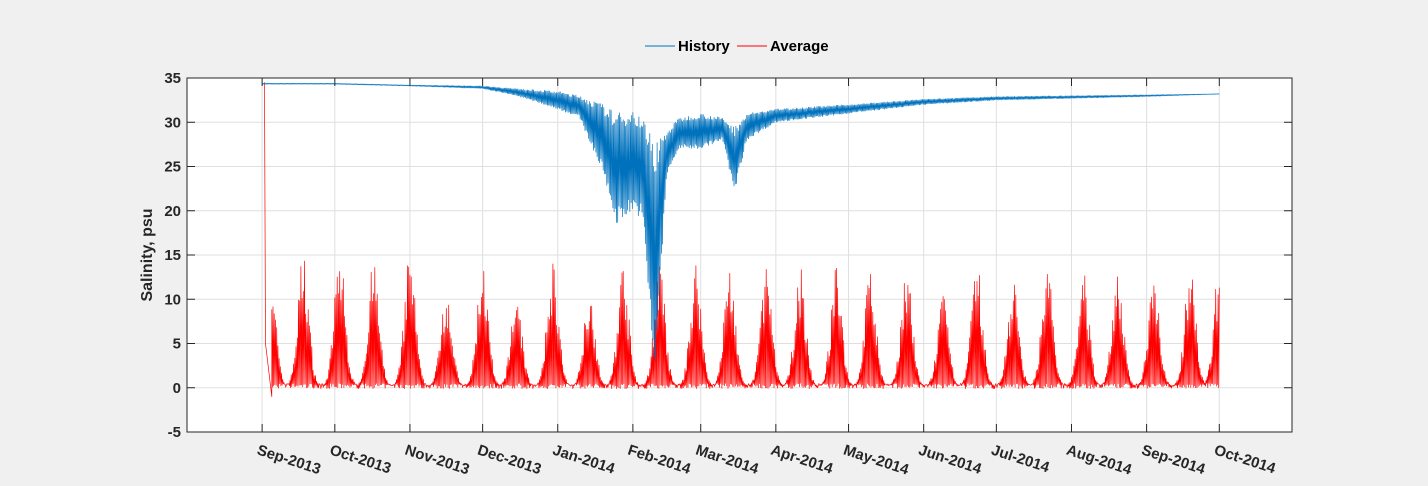  Describe the element at coordinates (147, 254) in the screenshot. I see `y-axis-label: Salinity, psu` at that location.